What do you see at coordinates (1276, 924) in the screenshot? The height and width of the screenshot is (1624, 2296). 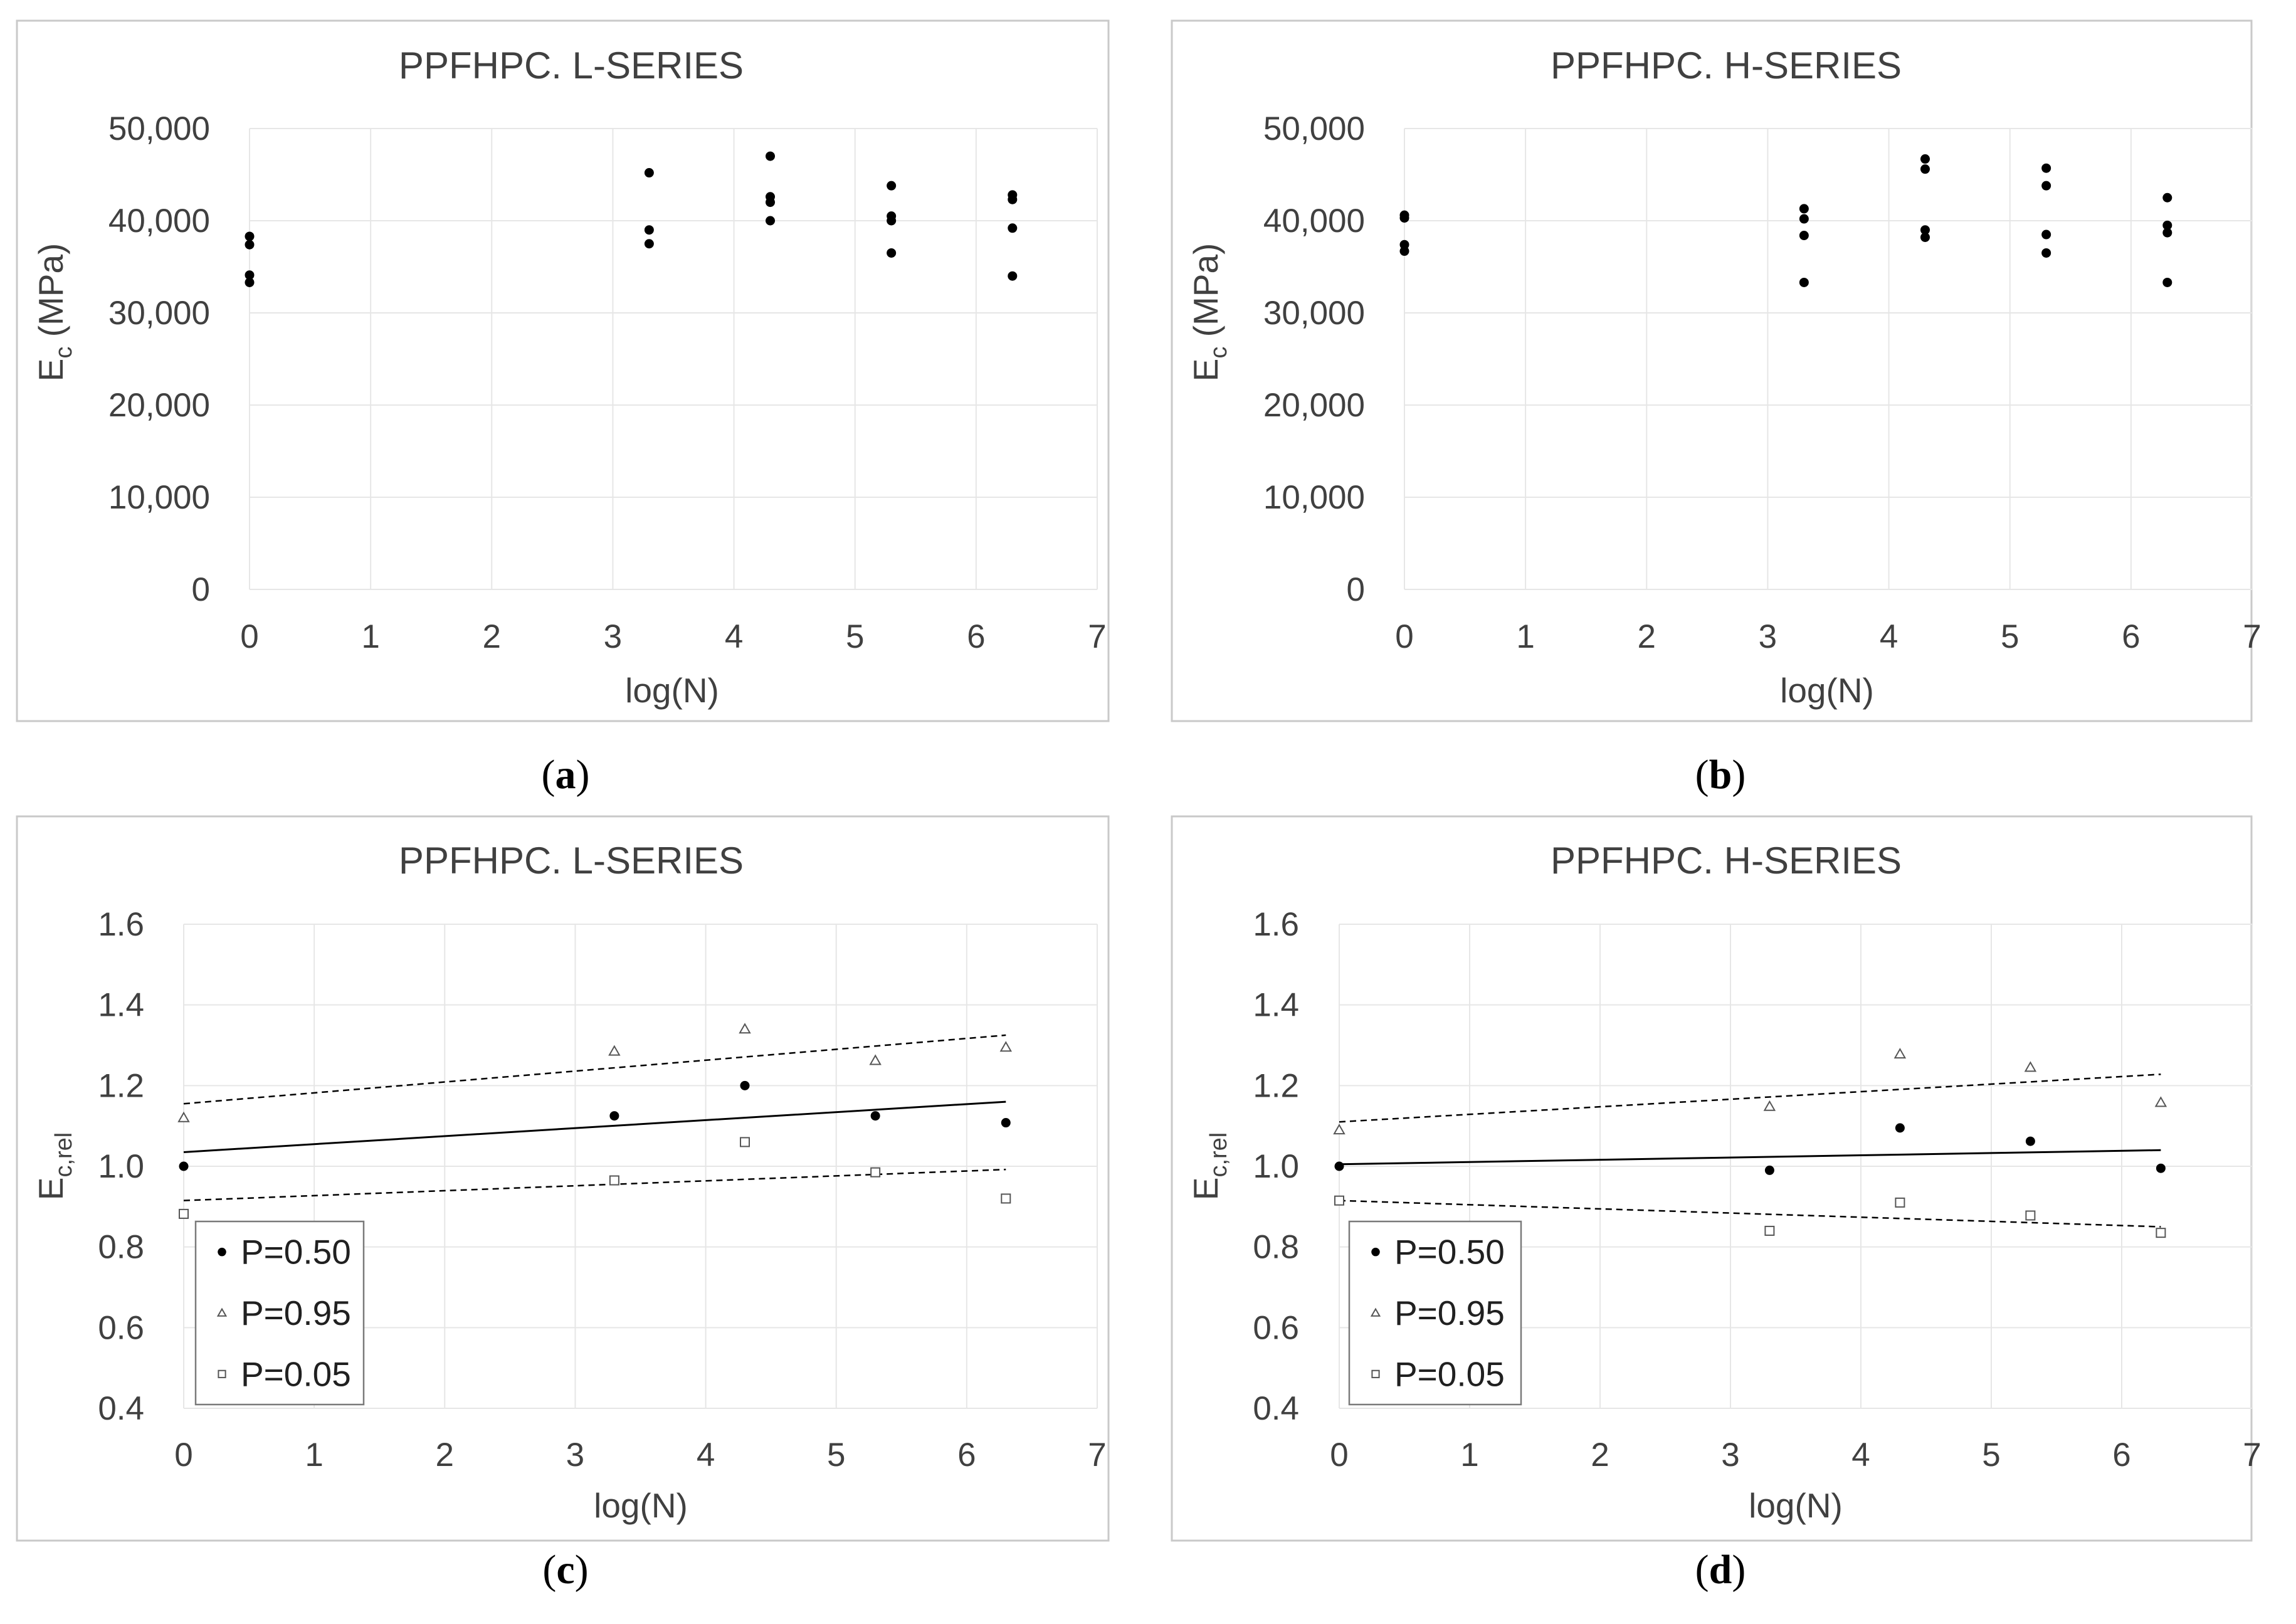 I see `y-tick-label: 1.6` at bounding box center [1276, 924].